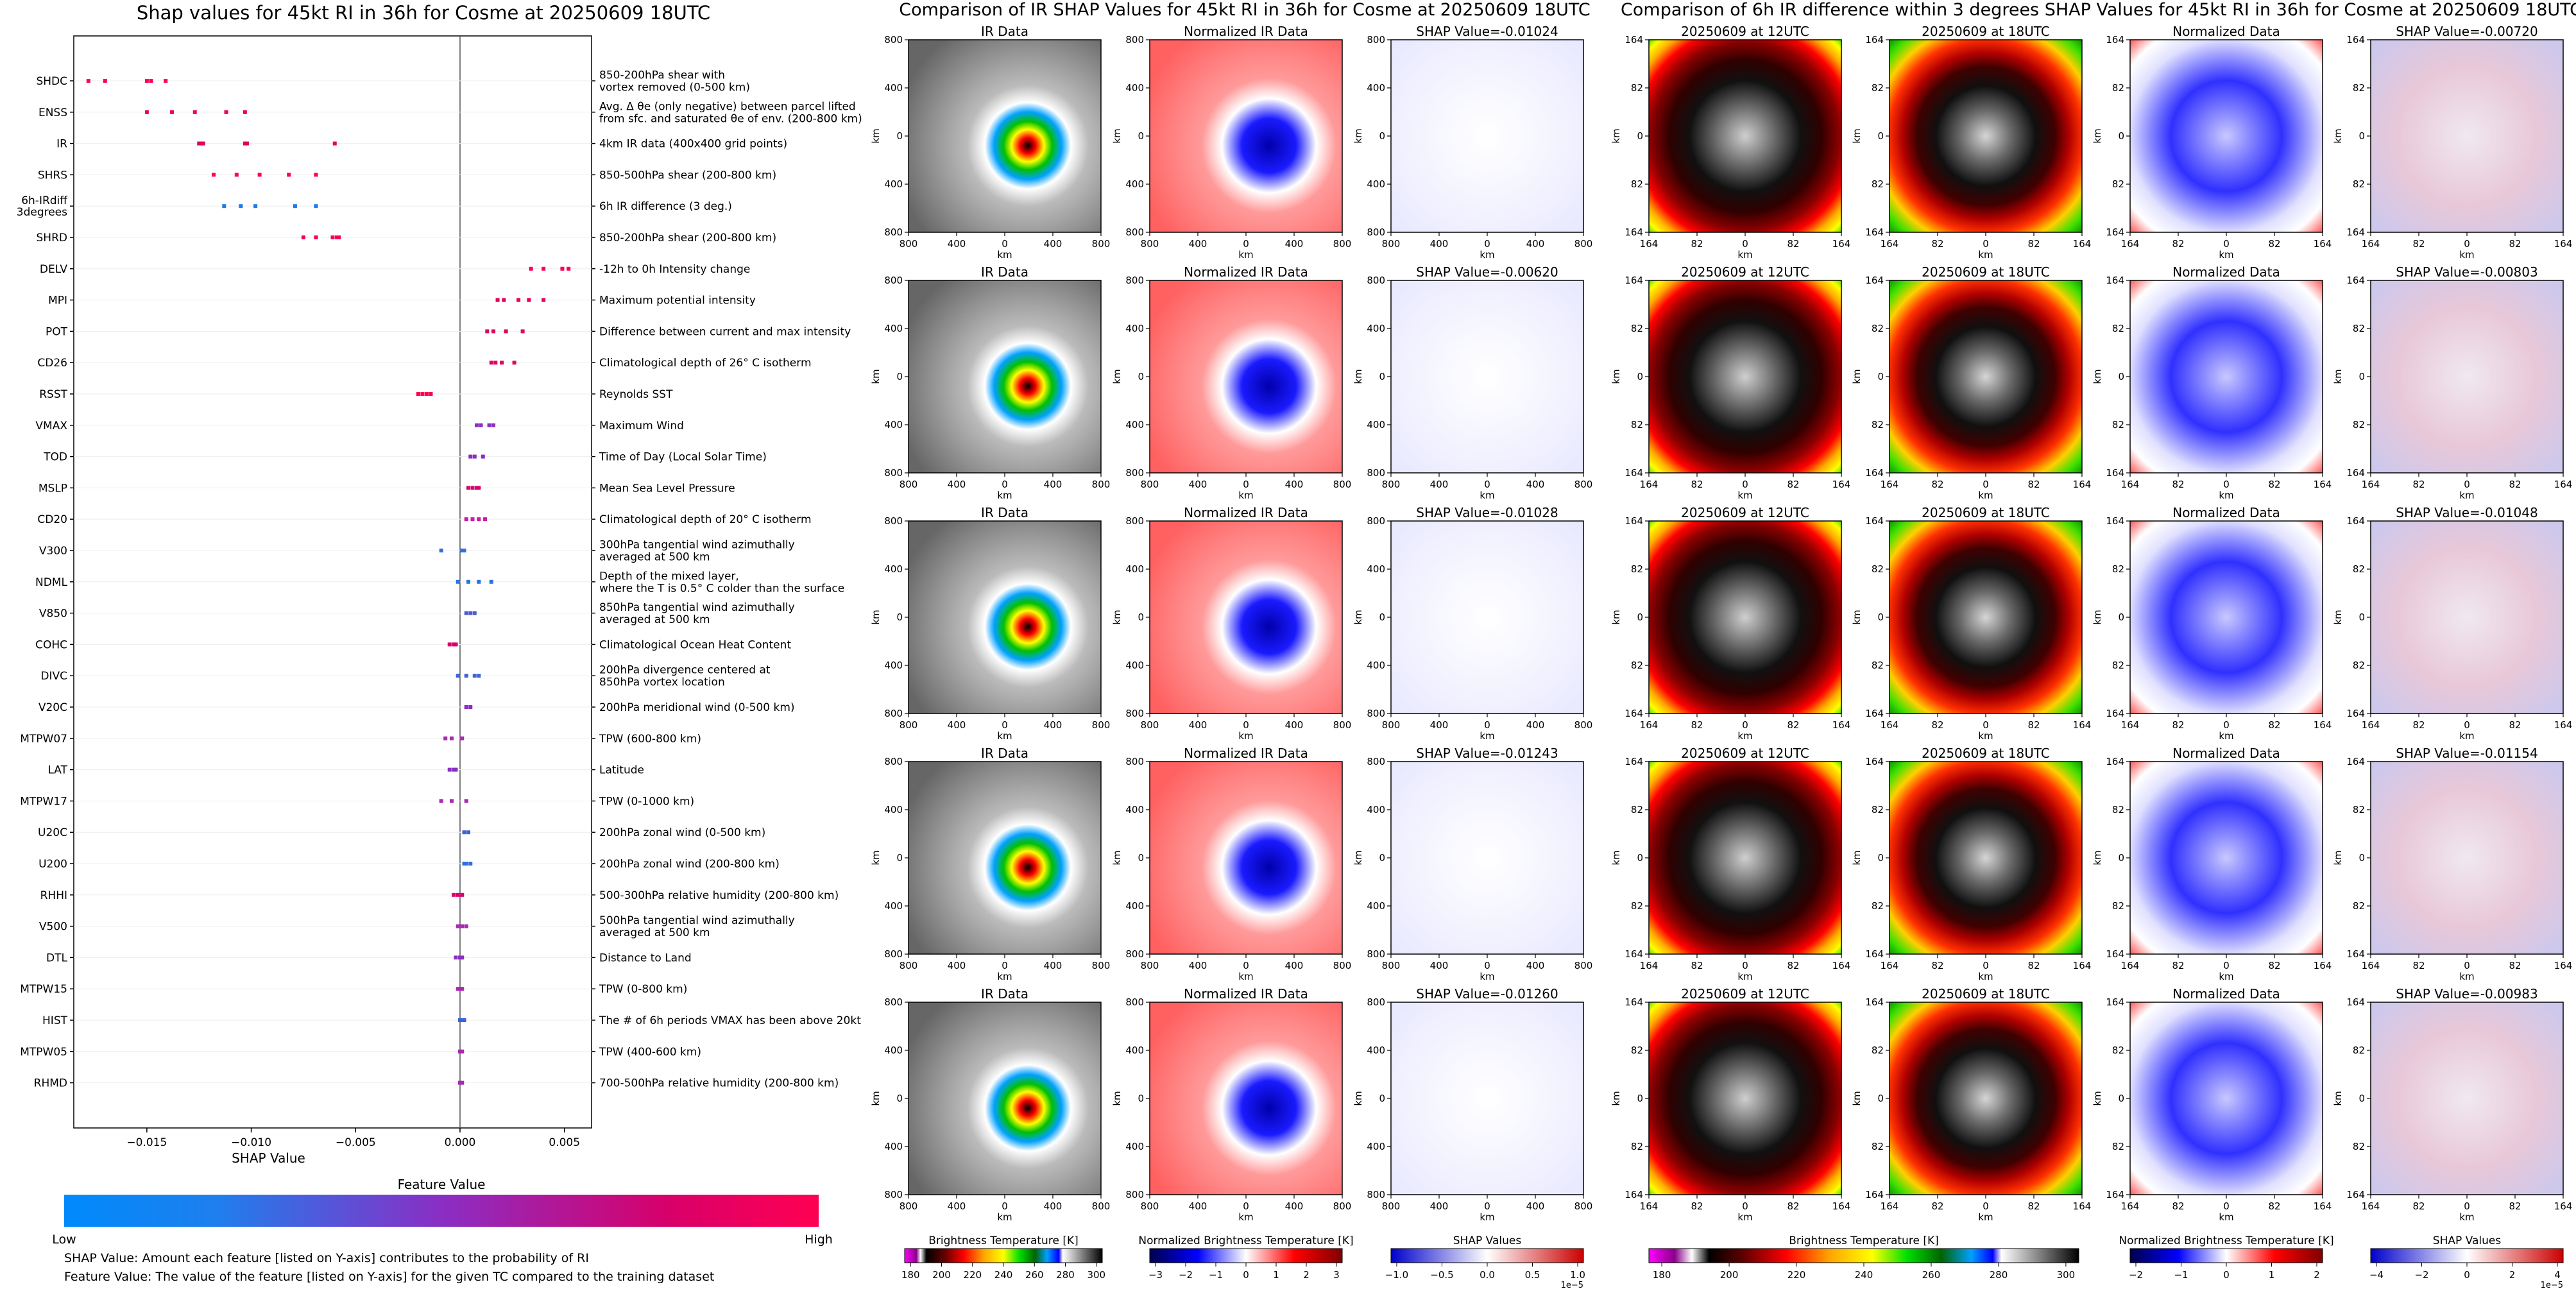 Image resolution: width=2576 pixels, height=1289 pixels. I want to click on colorbar-tick-label: 300, so click(2066, 1275).